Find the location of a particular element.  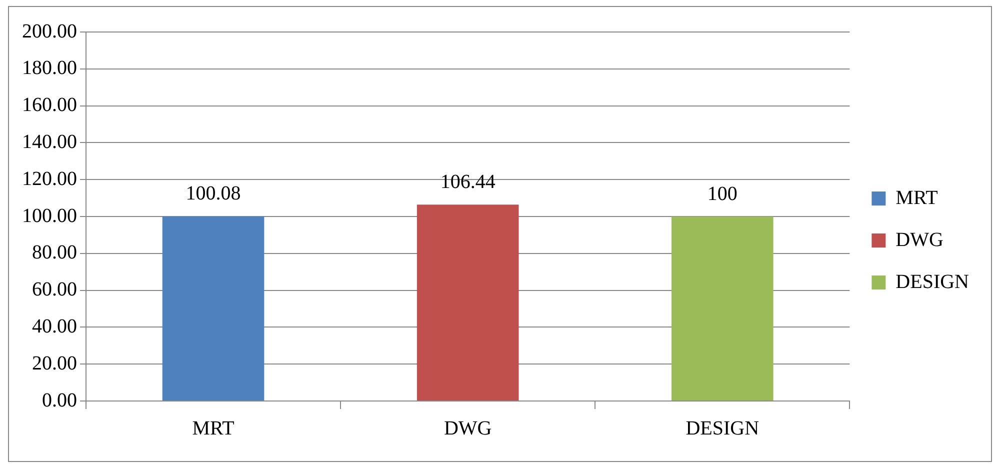

y-tick-label: 80.00 is located at coordinates (54, 253).